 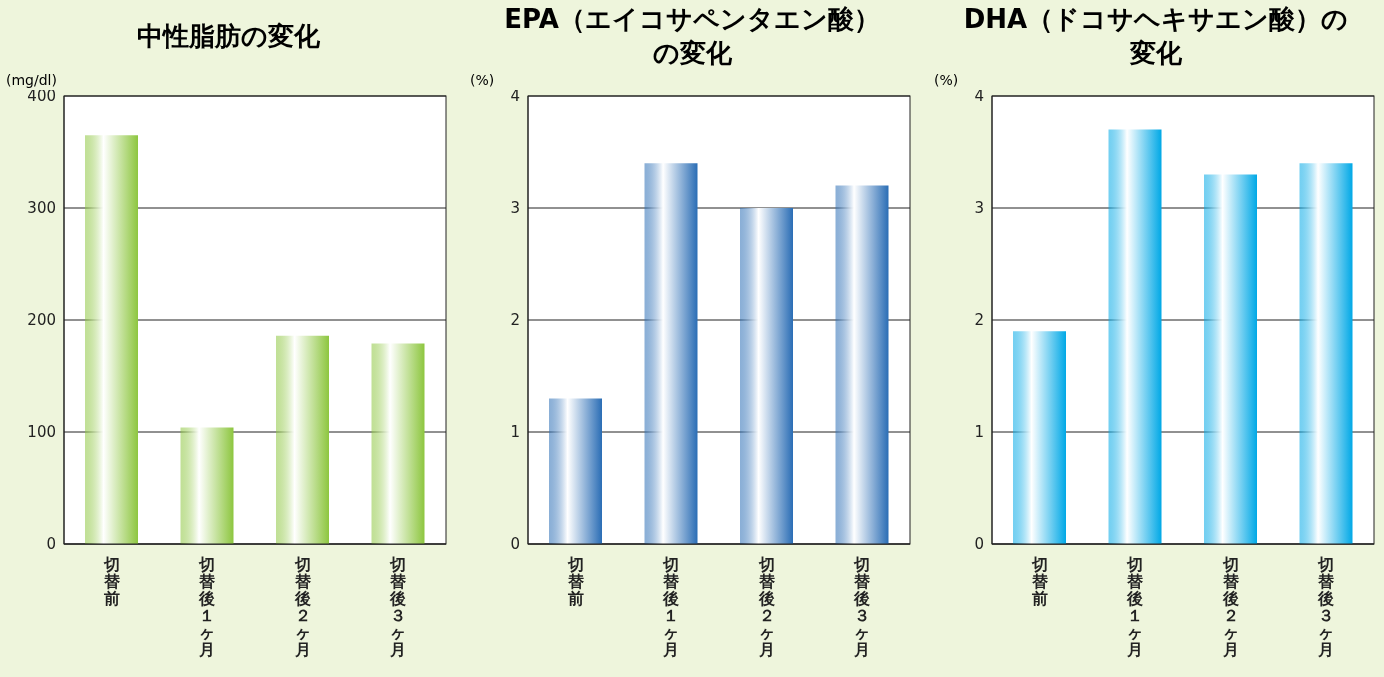 I want to click on y-tick-label: 300, so click(x=41, y=208).